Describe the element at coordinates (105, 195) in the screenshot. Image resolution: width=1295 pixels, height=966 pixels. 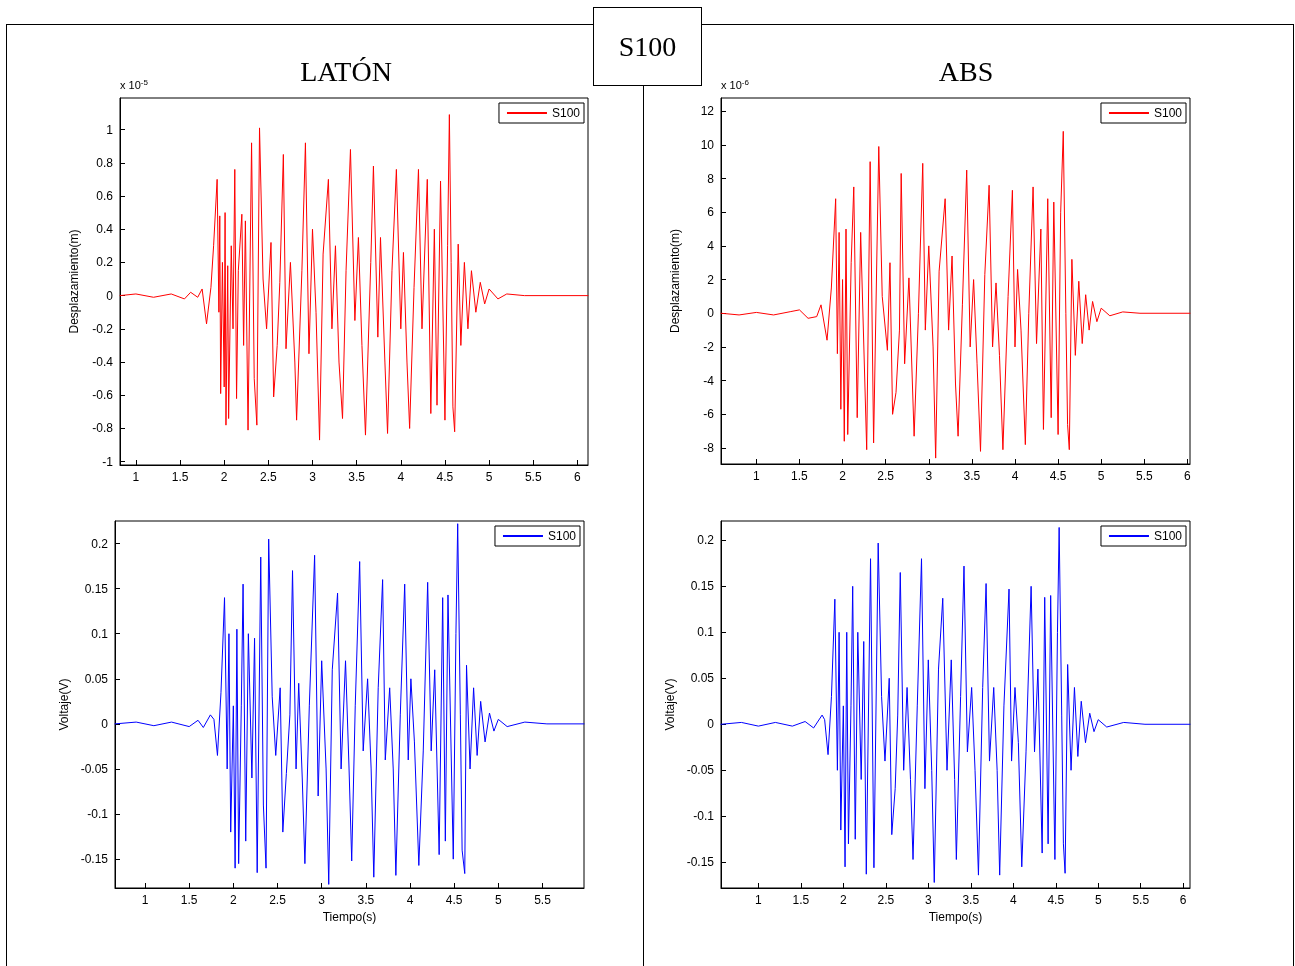
I see `y-tick-label: 0.6` at that location.